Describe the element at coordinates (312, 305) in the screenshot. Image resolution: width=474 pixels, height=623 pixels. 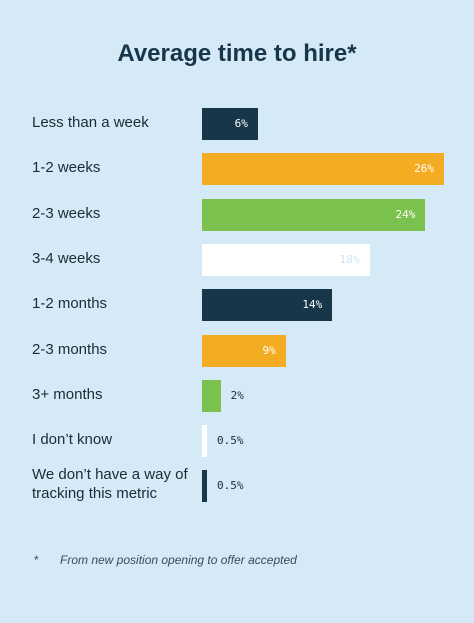
I see `data-label: 14%` at that location.